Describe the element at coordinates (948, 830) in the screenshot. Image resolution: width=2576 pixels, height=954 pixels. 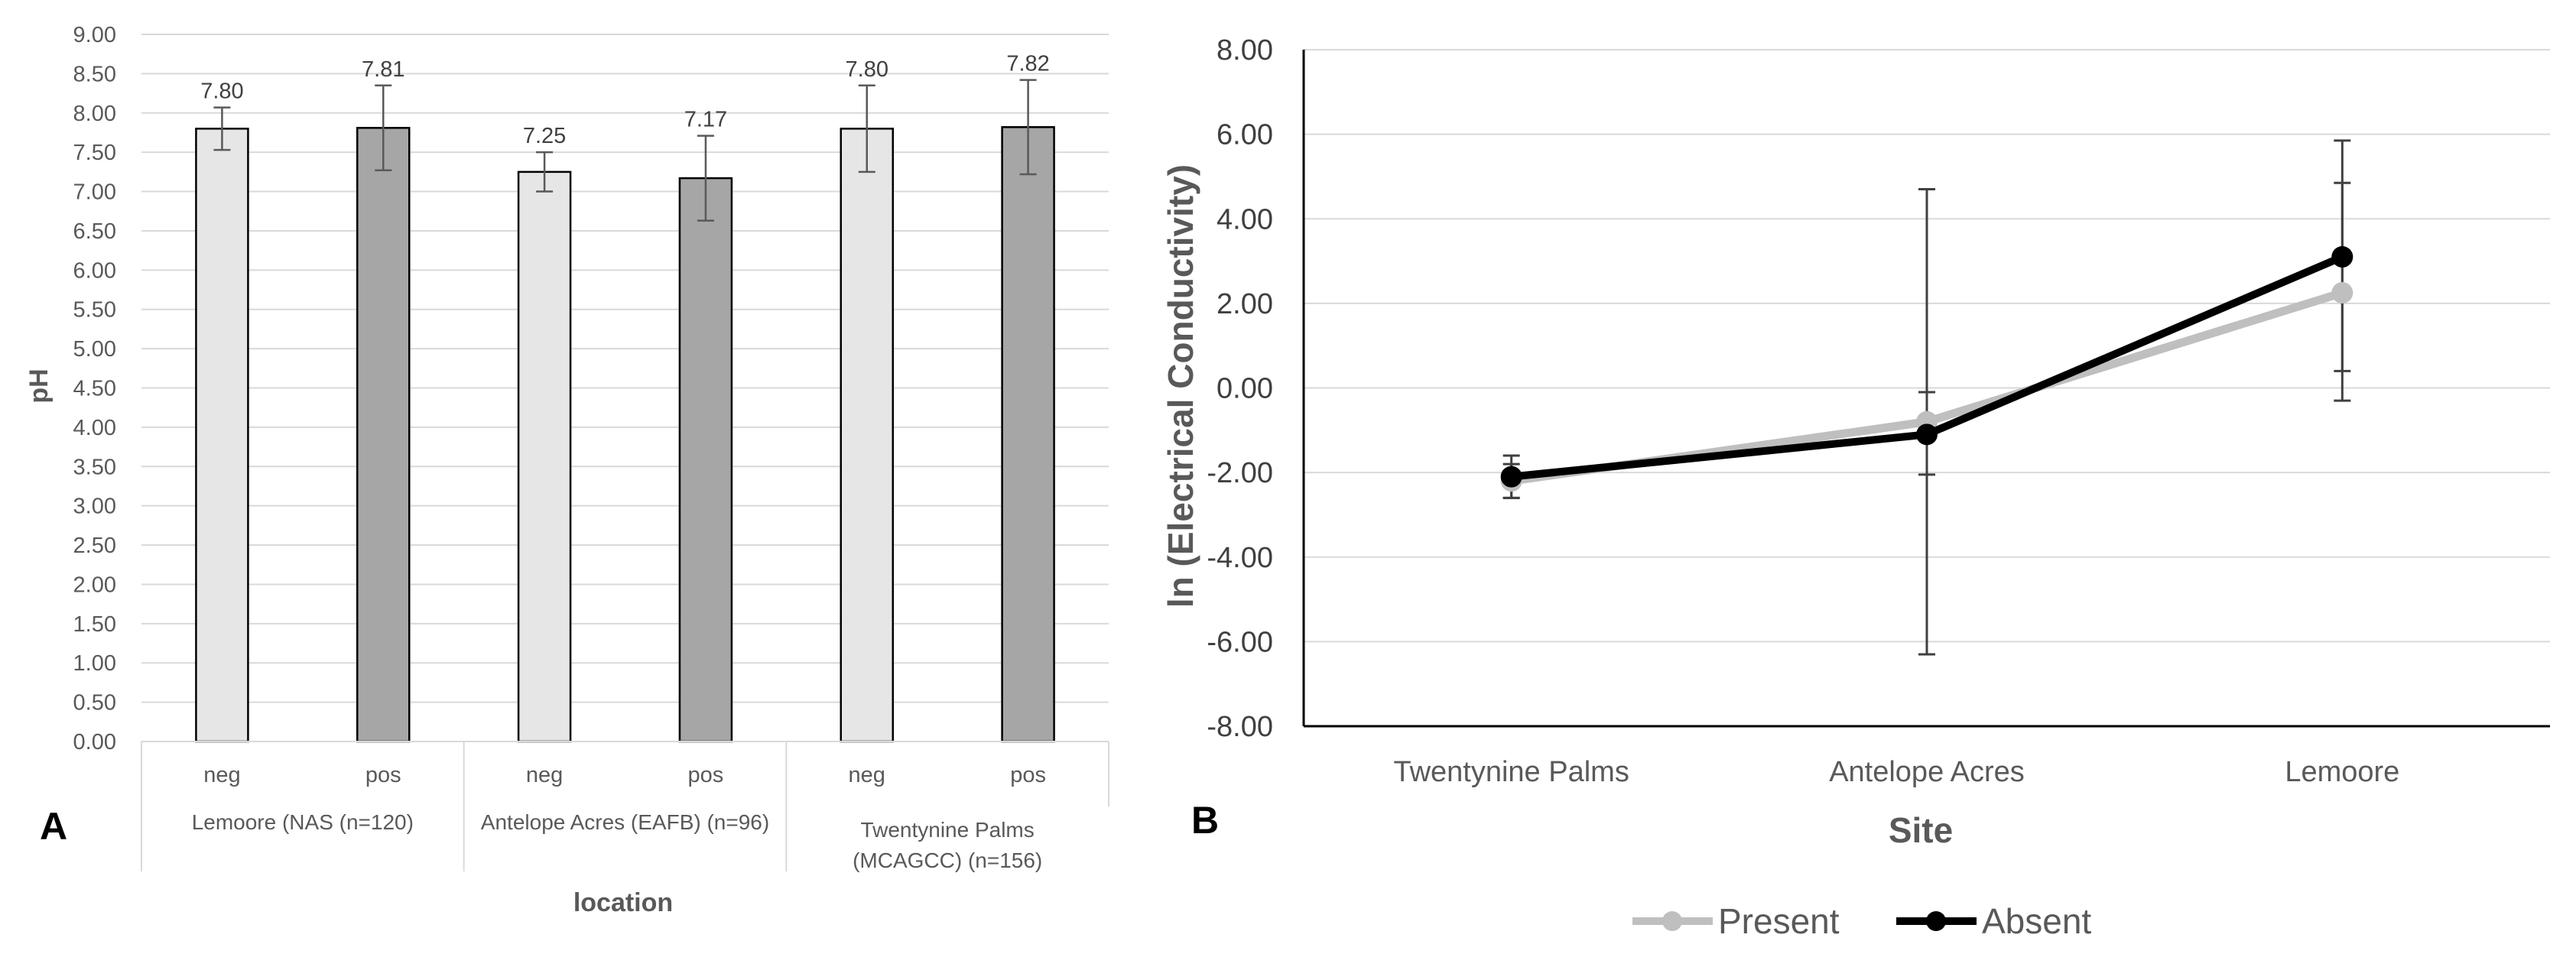
I see `group-label: Twentynine Palms` at that location.